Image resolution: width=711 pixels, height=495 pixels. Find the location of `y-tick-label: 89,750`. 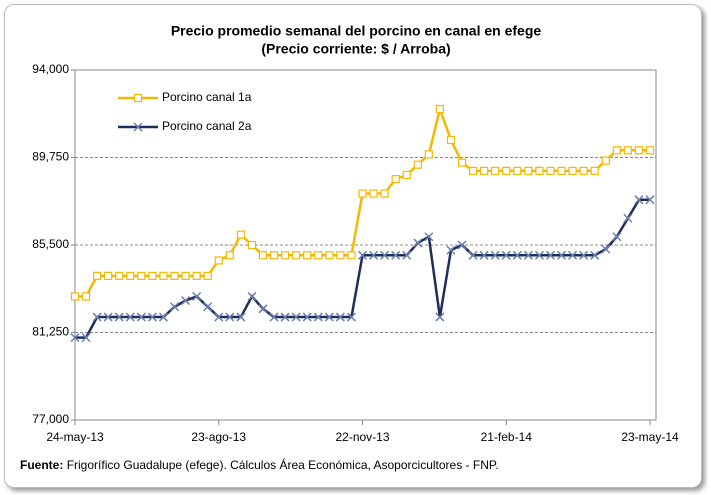

y-tick-label: 89,750 is located at coordinates (50, 157).